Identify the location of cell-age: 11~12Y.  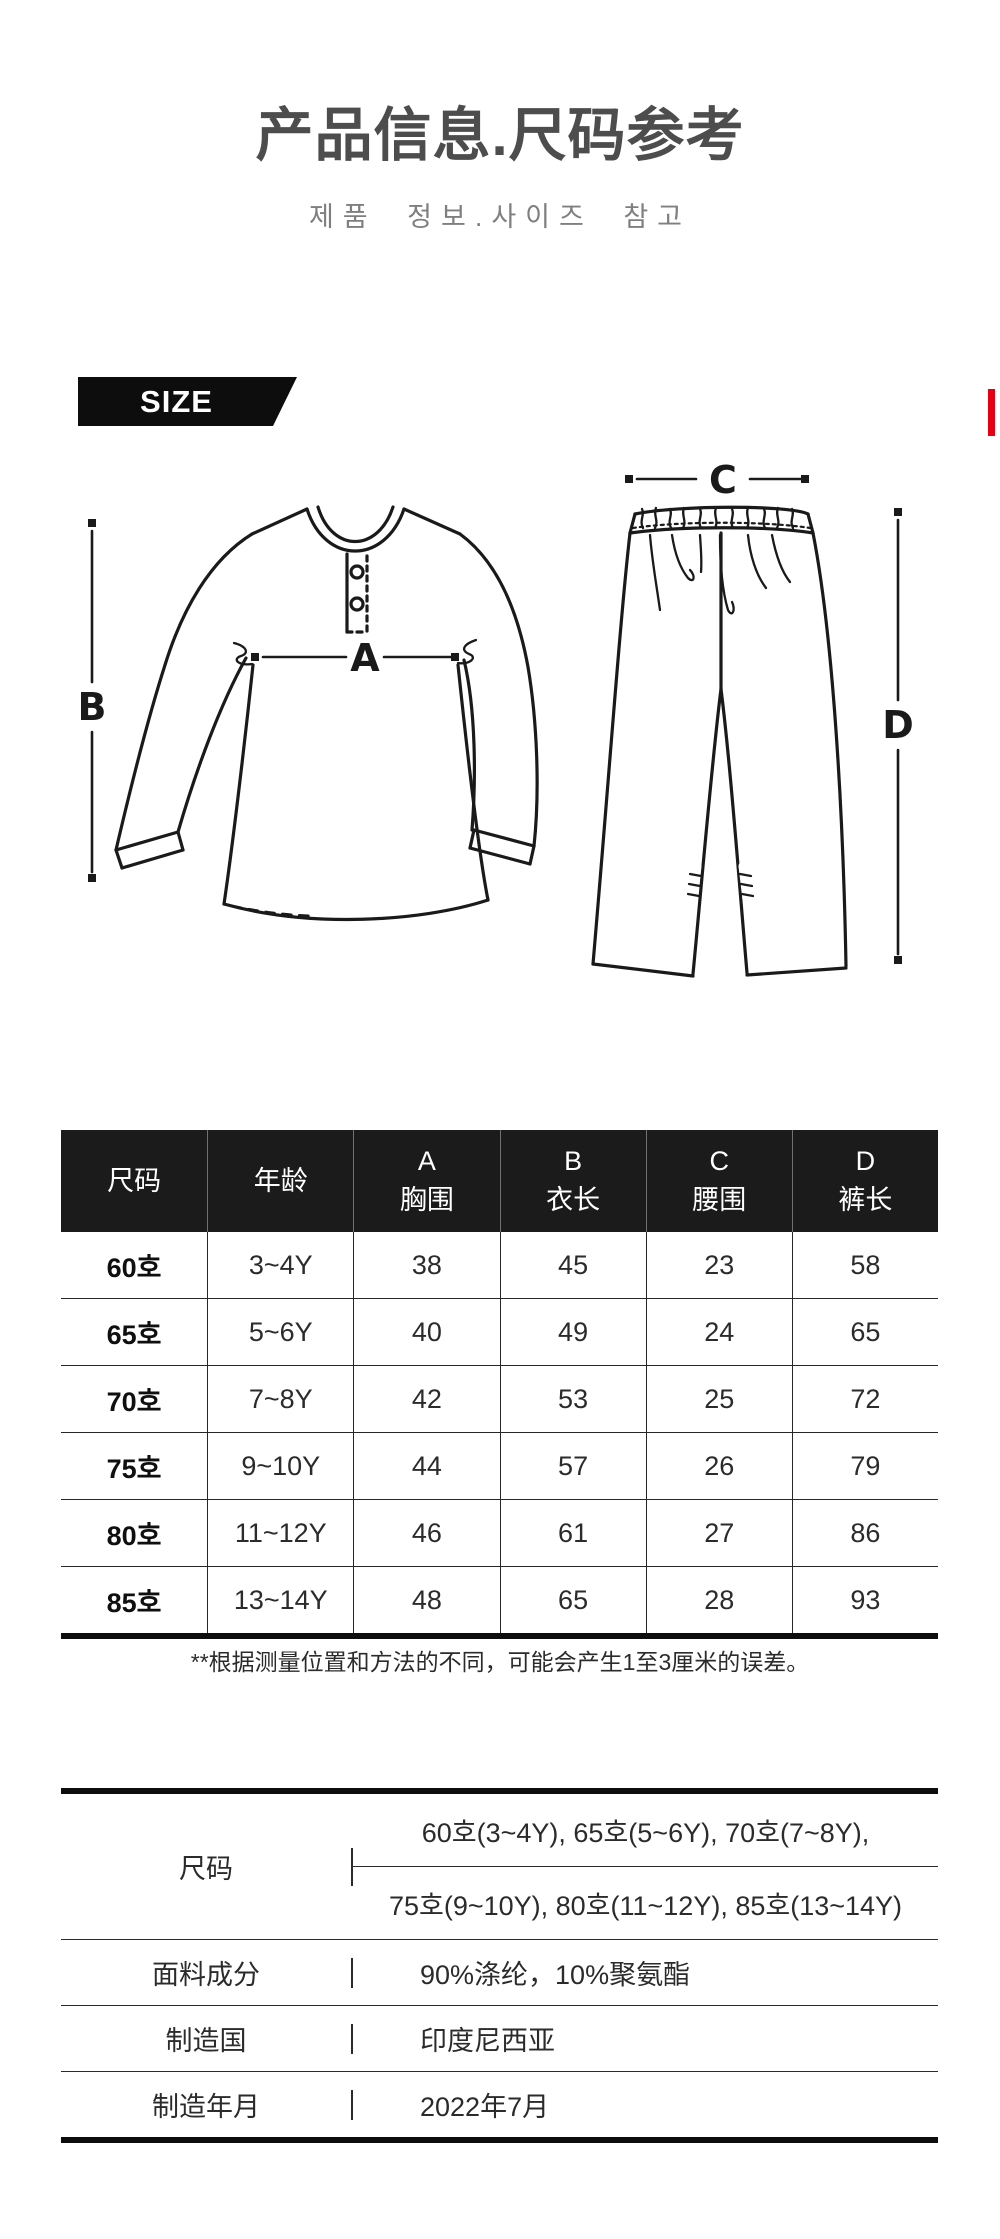
(280, 1533).